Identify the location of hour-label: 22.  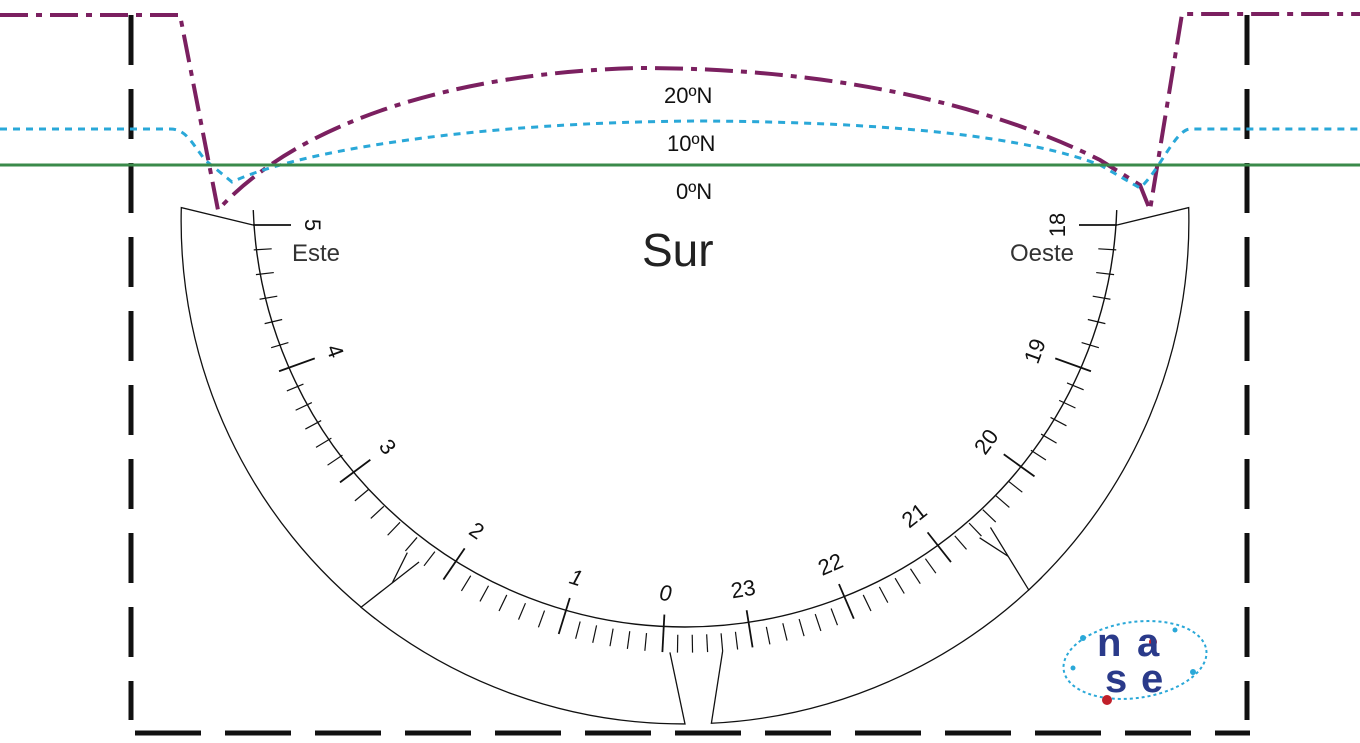
(830, 564).